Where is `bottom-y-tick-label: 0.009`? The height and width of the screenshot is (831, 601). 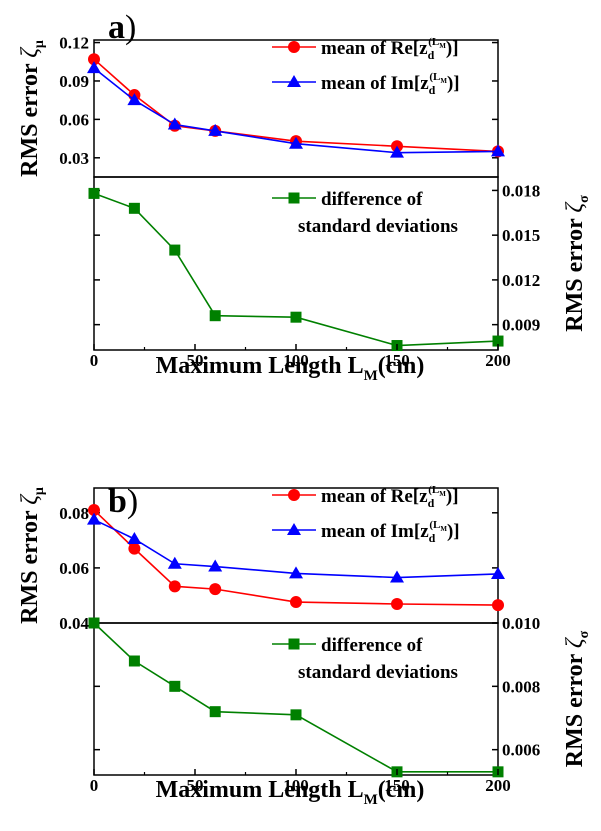
bottom-y-tick-label: 0.009 is located at coordinates (521, 325).